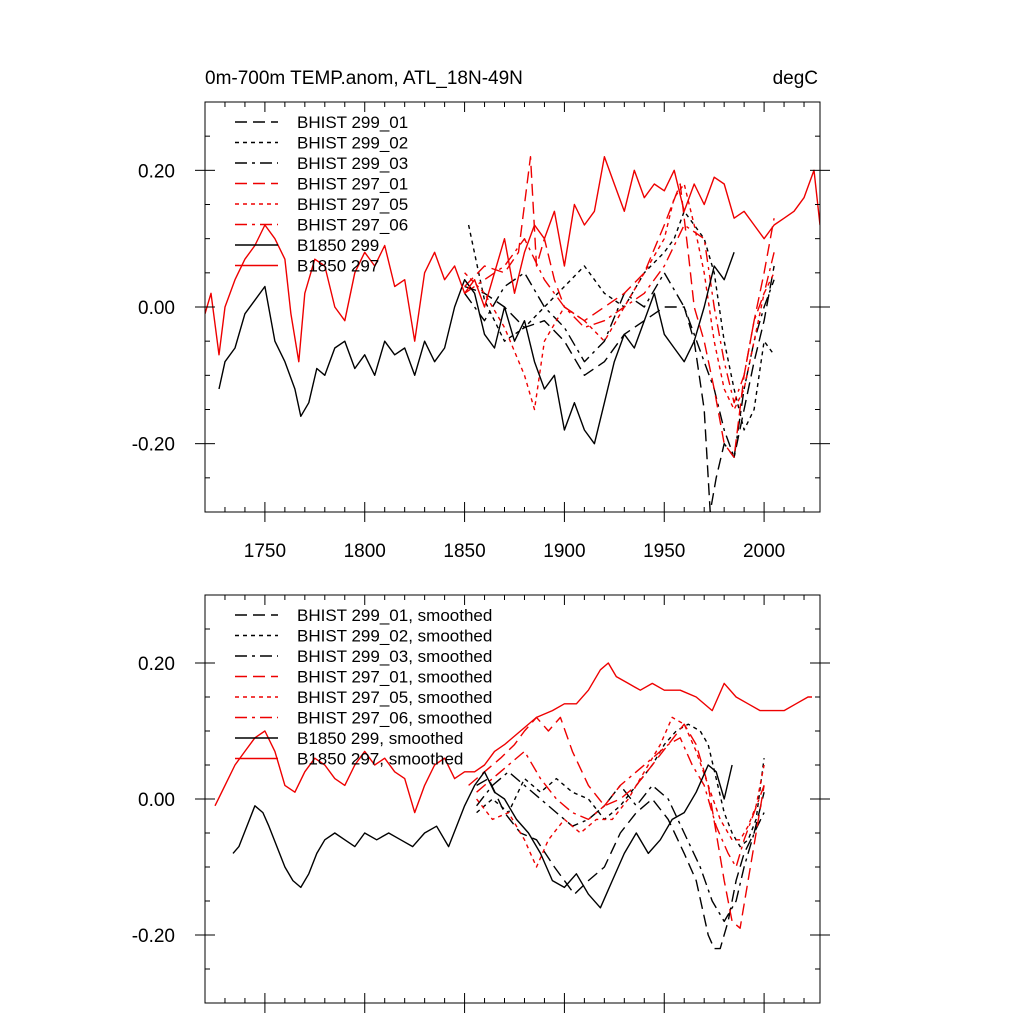  I want to click on legend-label: BHIST 297_05, smoothed, so click(394, 697).